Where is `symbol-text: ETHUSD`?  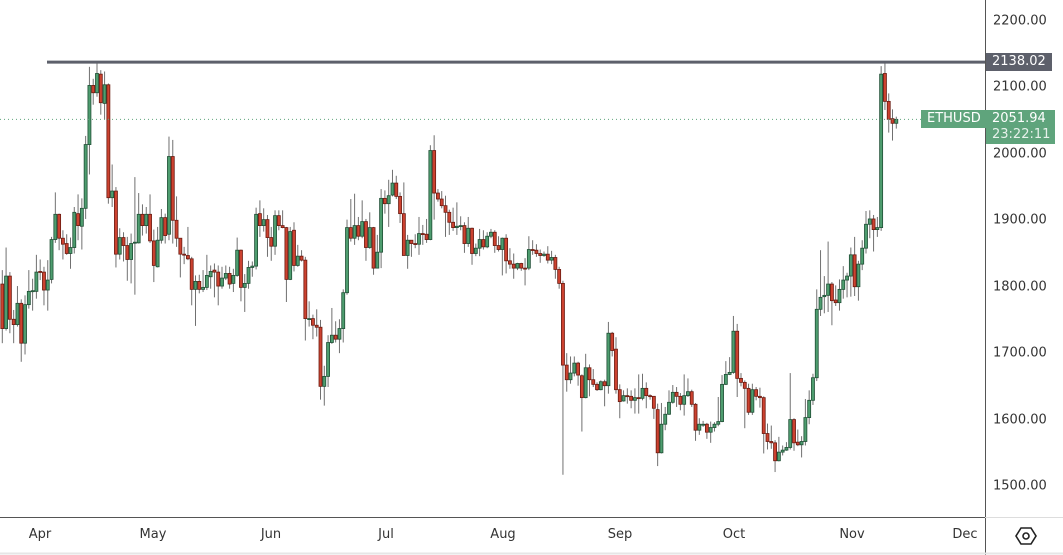
symbol-text: ETHUSD is located at coordinates (954, 119).